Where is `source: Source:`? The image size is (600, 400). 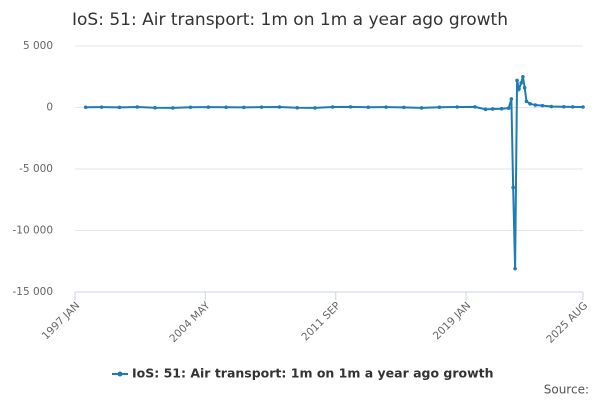
source: Source: is located at coordinates (566, 390).